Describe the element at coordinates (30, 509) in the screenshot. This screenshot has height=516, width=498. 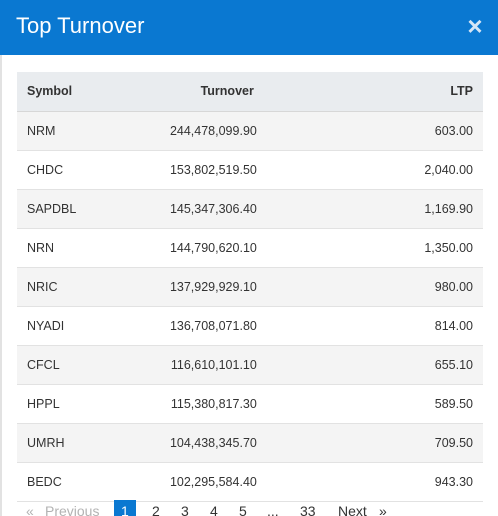
I see `first-page-icon: «` at that location.